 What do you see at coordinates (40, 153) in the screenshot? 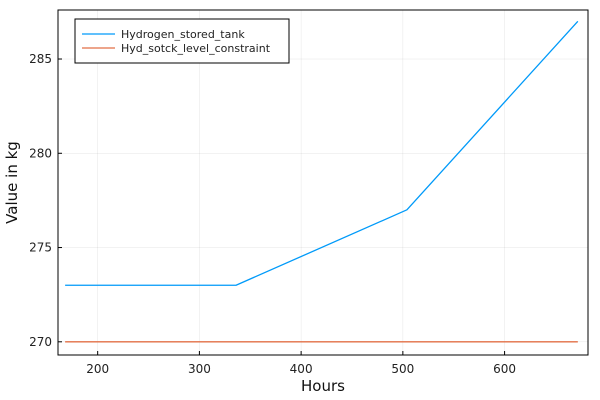
I see `y-tick-label: 280` at bounding box center [40, 153].